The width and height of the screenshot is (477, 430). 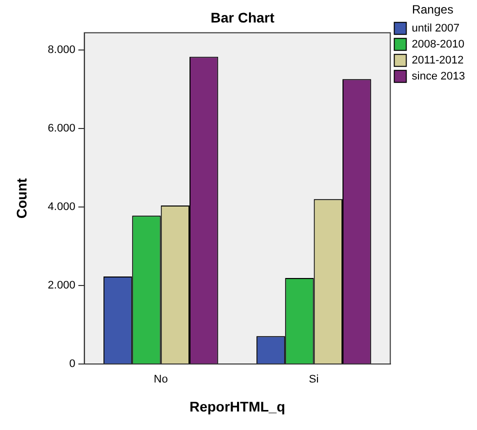 I want to click on y-tick-label: 4.000, so click(x=62, y=207).